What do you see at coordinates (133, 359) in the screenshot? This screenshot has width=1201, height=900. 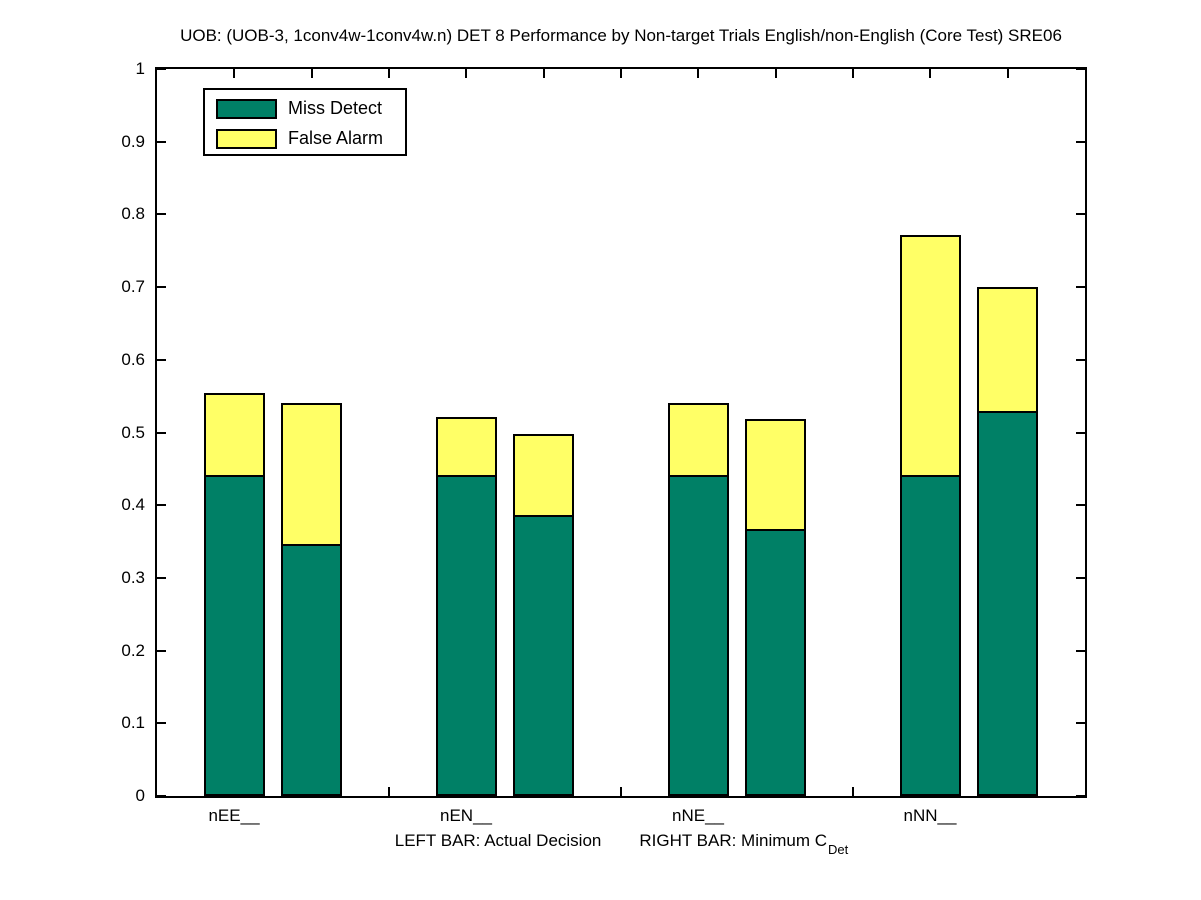 I see `y-tick-label: 0.6` at bounding box center [133, 359].